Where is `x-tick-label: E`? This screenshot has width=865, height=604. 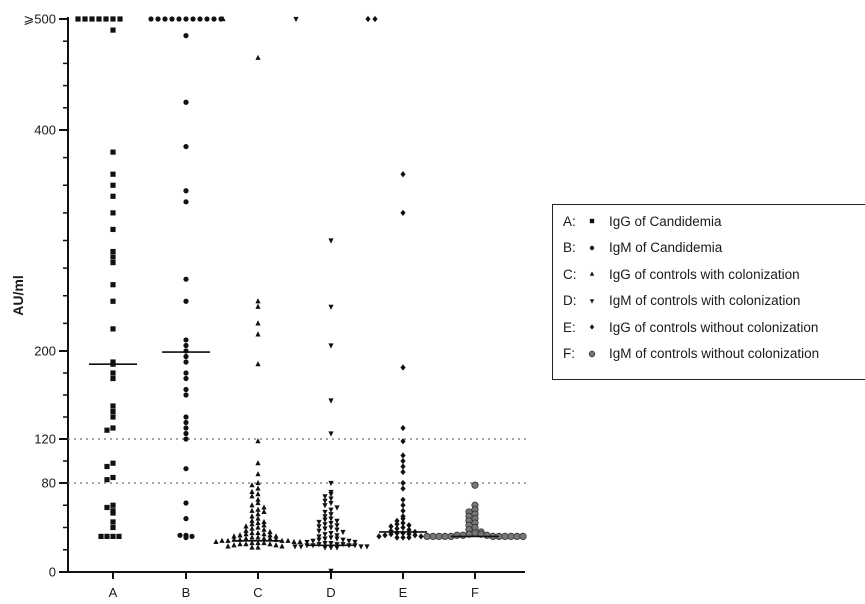 x-tick-label: E is located at coordinates (403, 592).